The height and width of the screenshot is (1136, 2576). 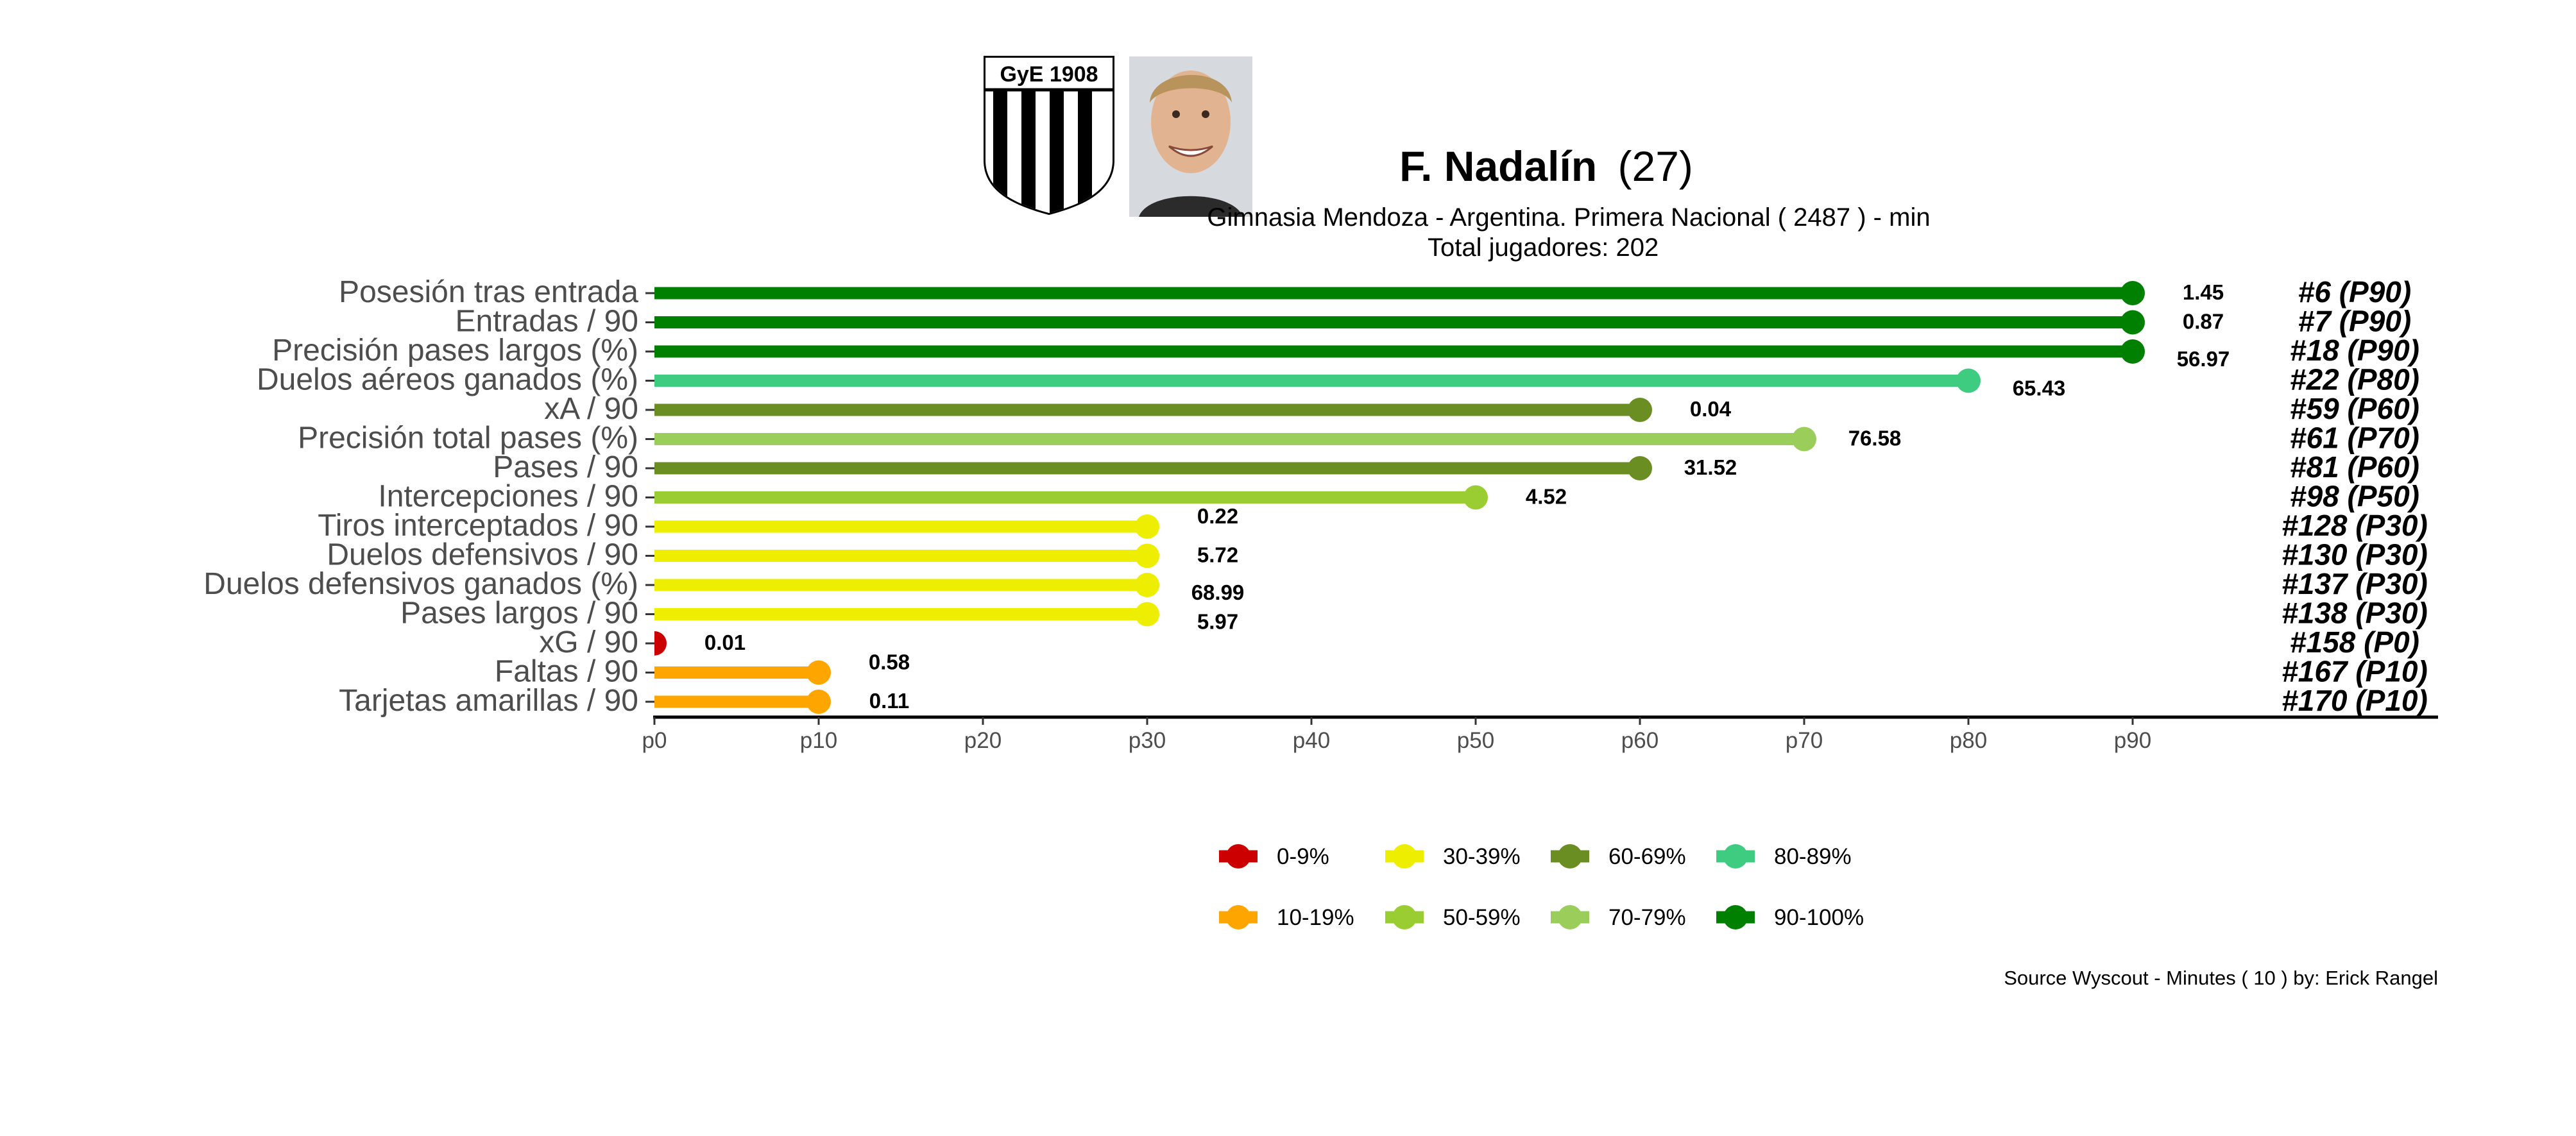 I want to click on value-label: 0.04, so click(x=1711, y=409).